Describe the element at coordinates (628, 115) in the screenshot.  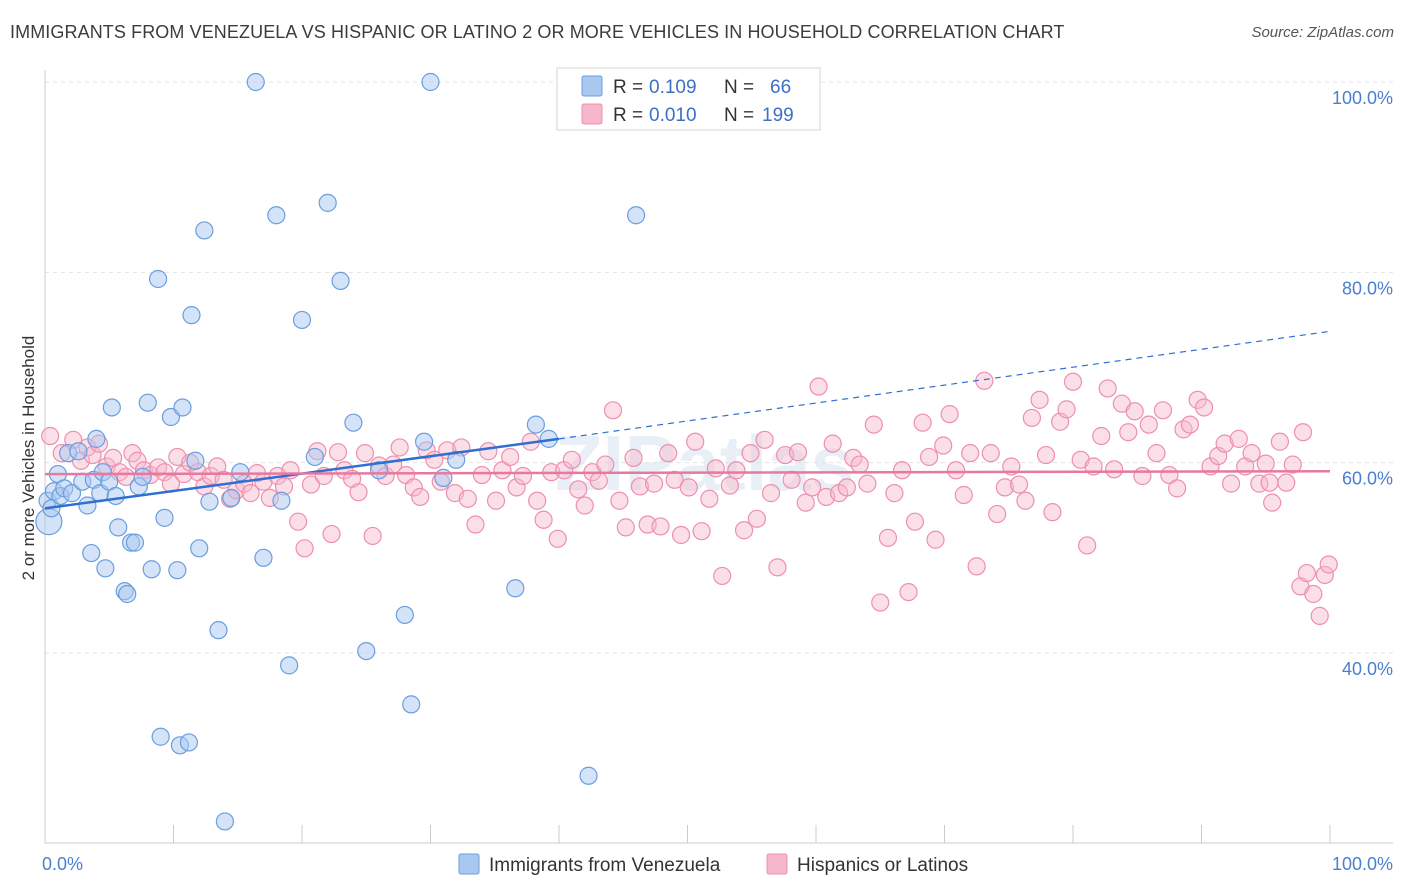
I see `legend-r-label-pink: R =` at that location.